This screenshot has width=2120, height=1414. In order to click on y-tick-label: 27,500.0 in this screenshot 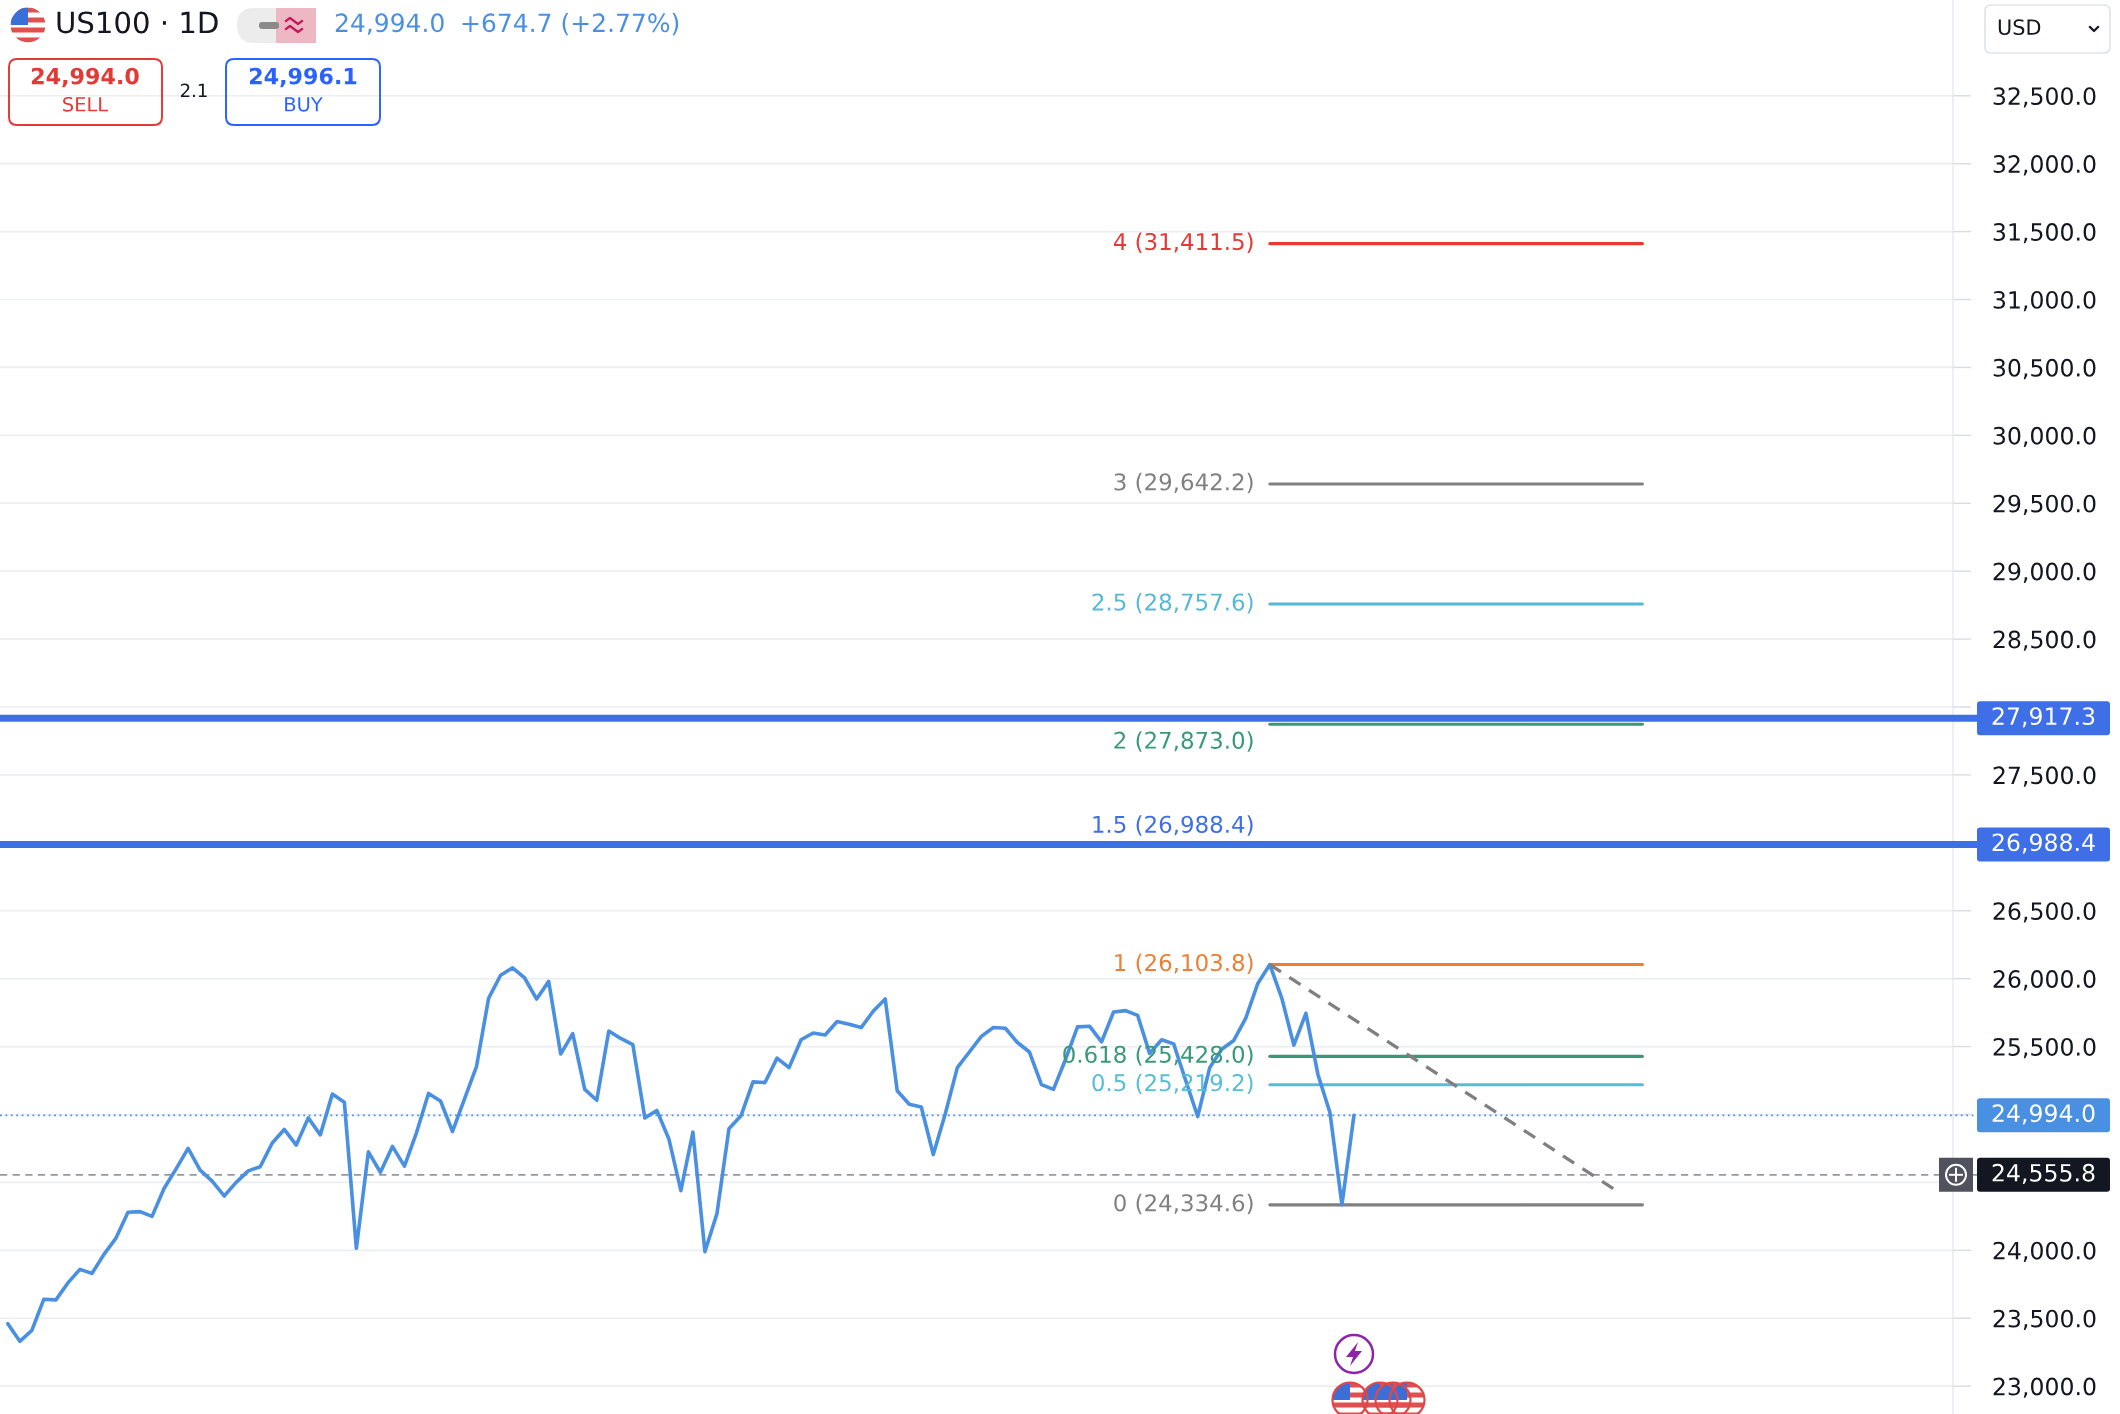, I will do `click(2044, 776)`.